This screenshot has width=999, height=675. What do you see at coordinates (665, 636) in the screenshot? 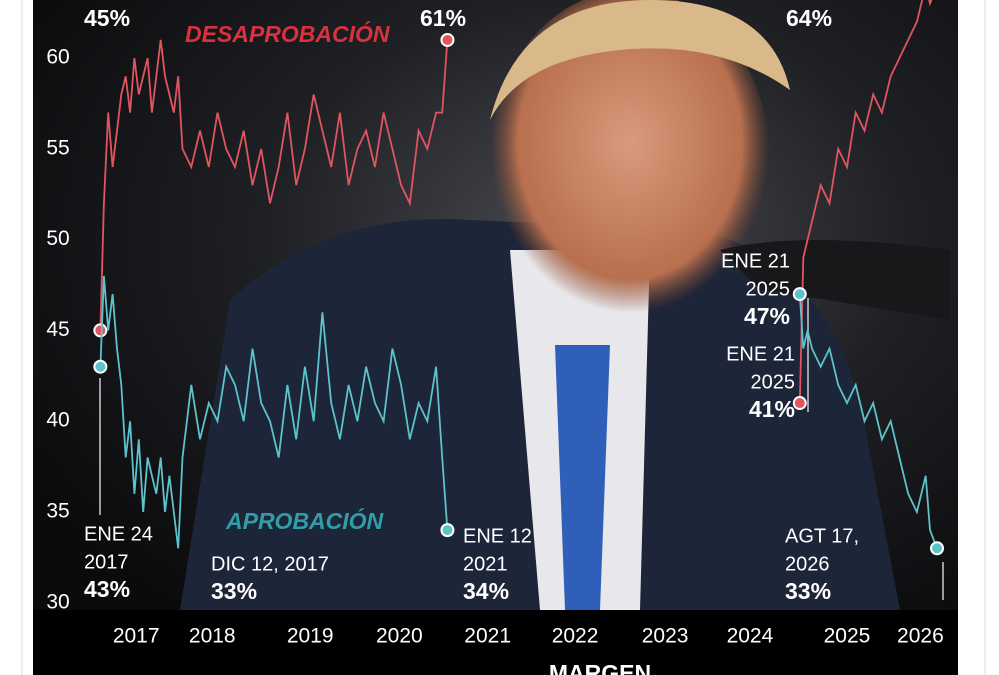
I see `x-tick-label: 2023` at bounding box center [665, 636].